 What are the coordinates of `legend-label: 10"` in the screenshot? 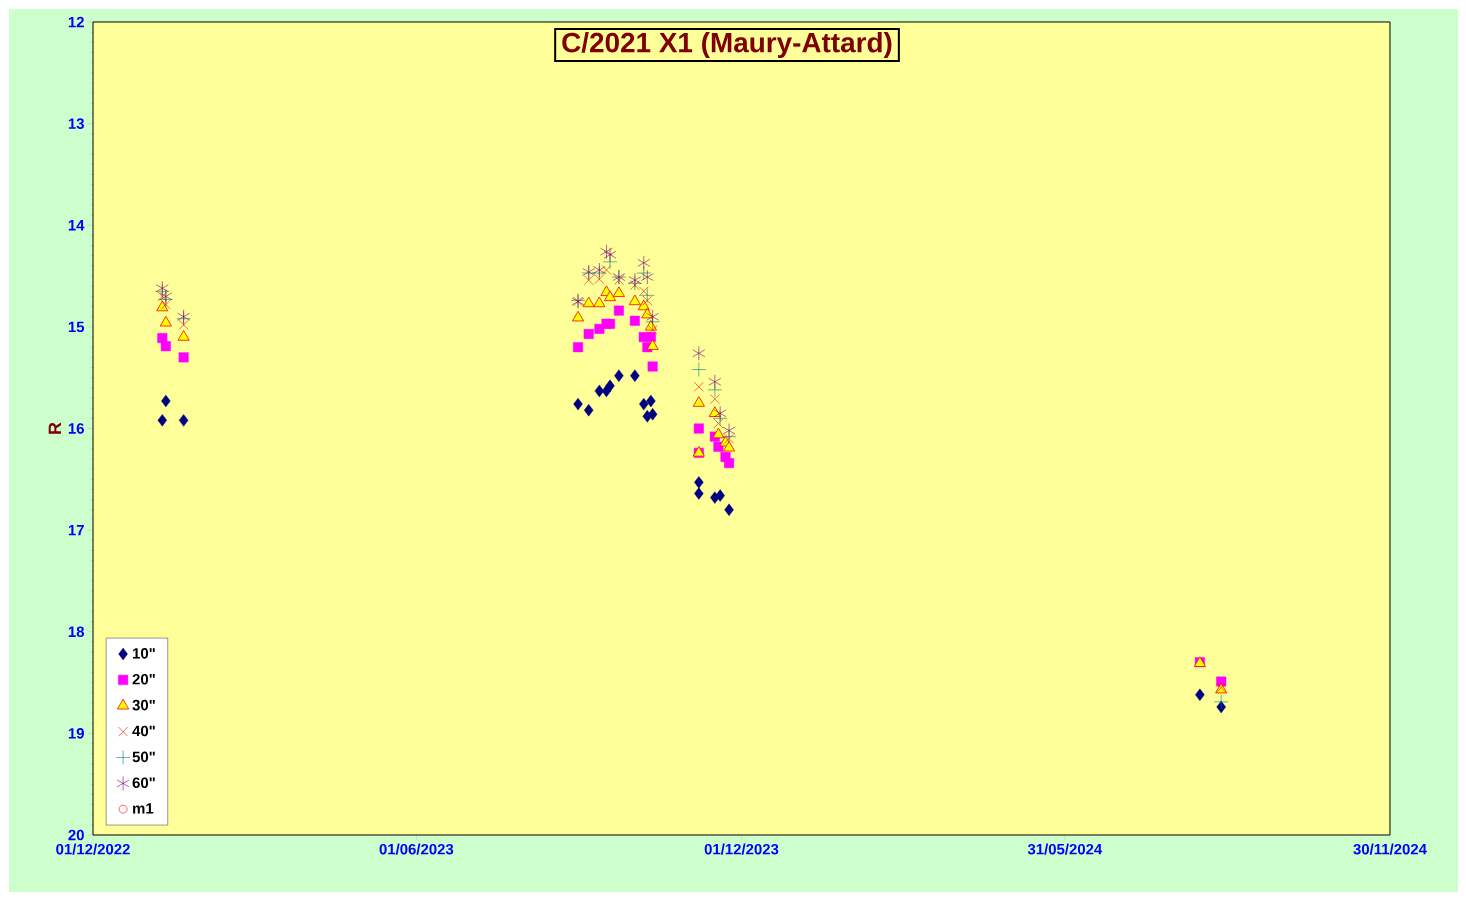 It's located at (144, 653).